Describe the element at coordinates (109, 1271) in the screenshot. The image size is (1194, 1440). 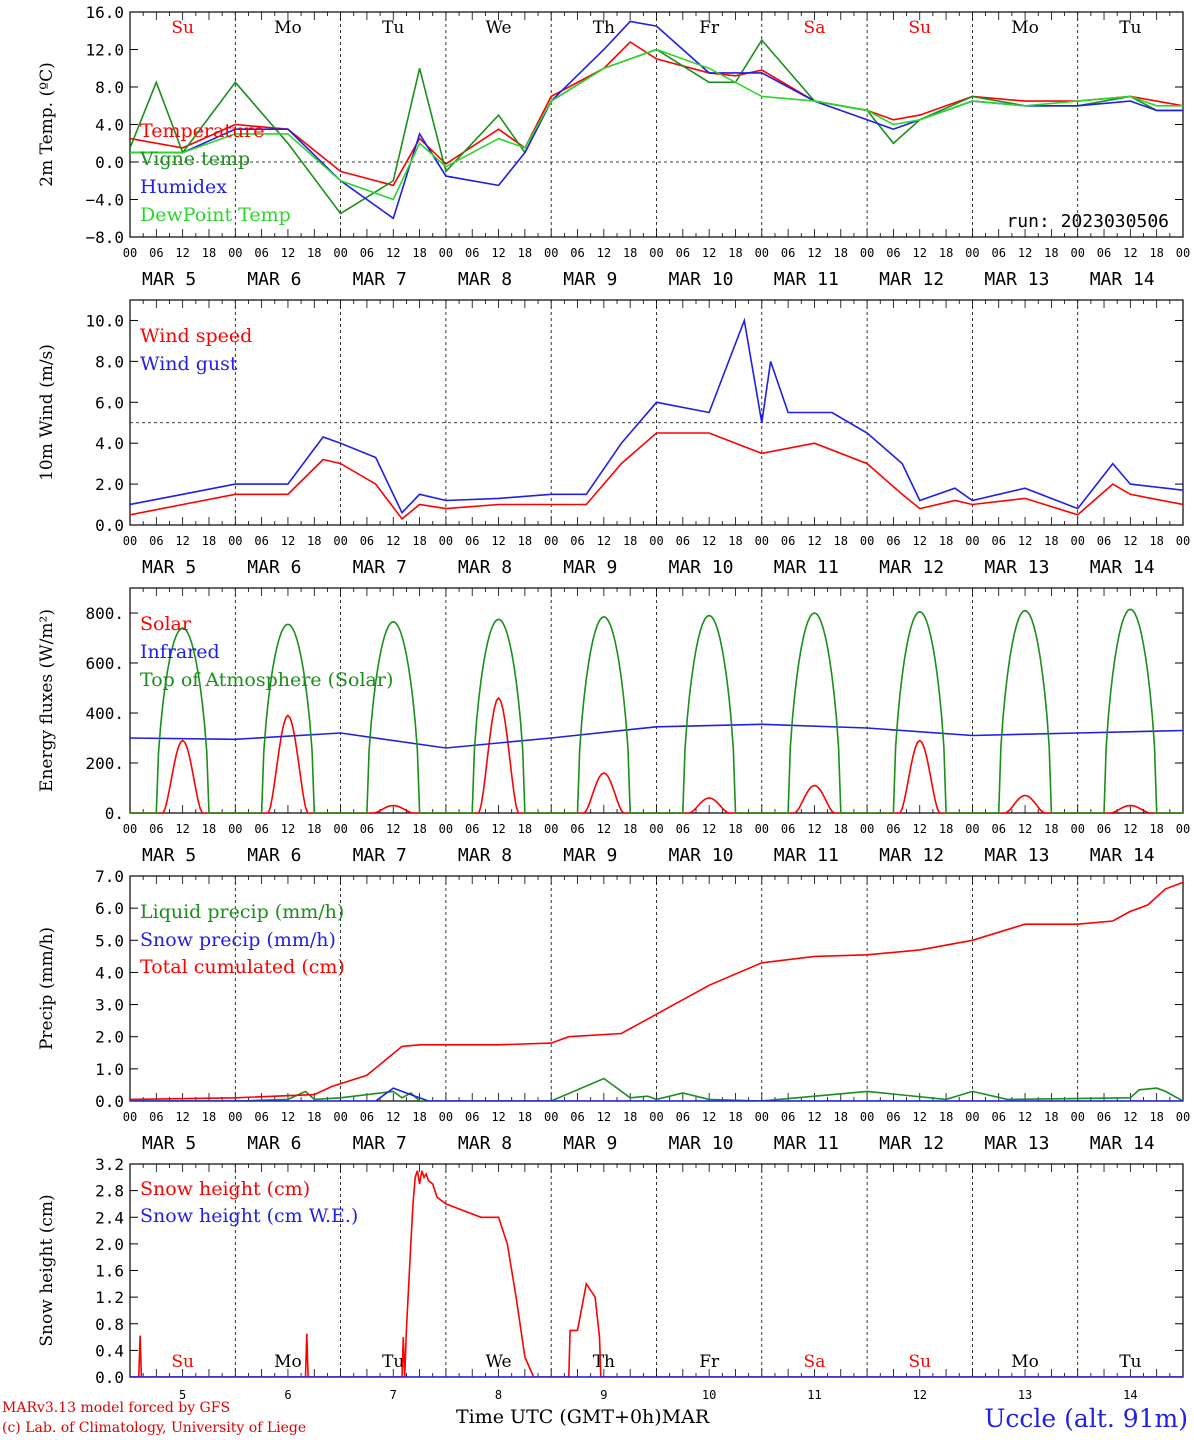
I see `y-tick-label: 1.6` at that location.